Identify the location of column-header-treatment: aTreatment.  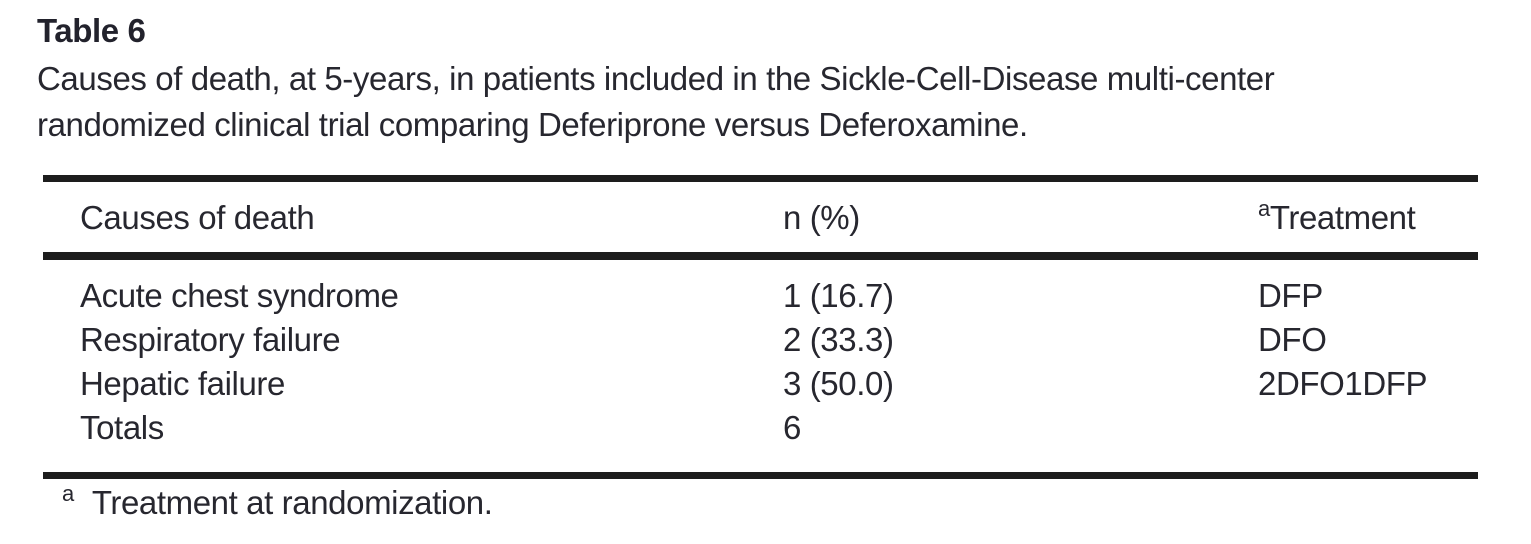
(1368, 216).